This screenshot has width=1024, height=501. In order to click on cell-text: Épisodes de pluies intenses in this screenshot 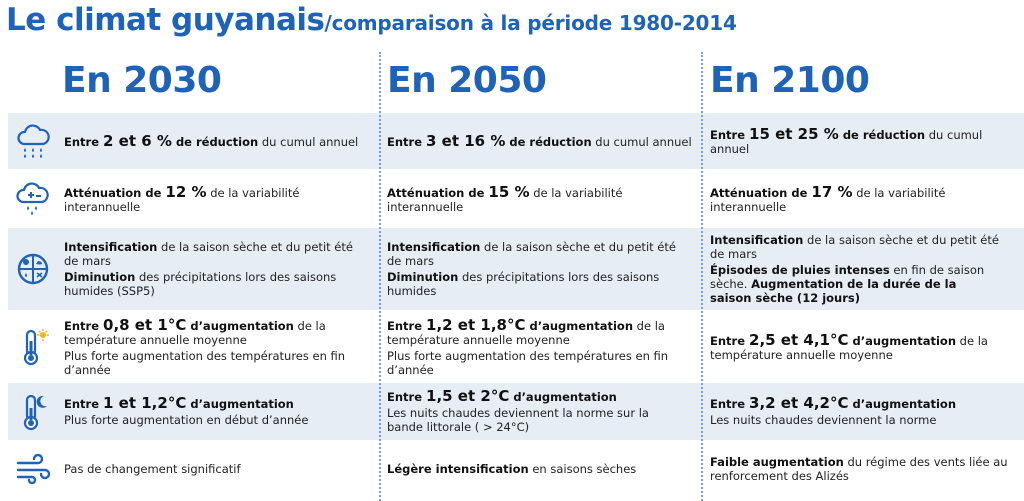, I will do `click(800, 270)`.